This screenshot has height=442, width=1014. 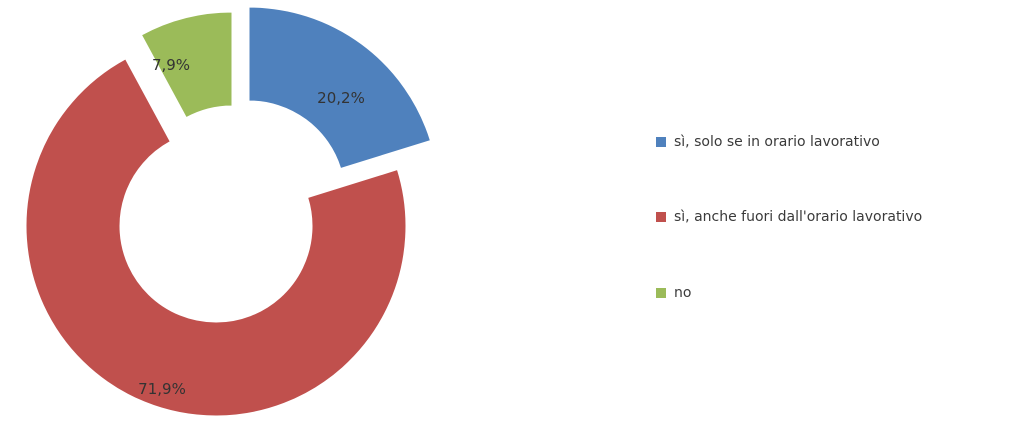 I want to click on legend-item-solo-orario: sì, solo se in orario lavorativo, so click(x=825, y=142).